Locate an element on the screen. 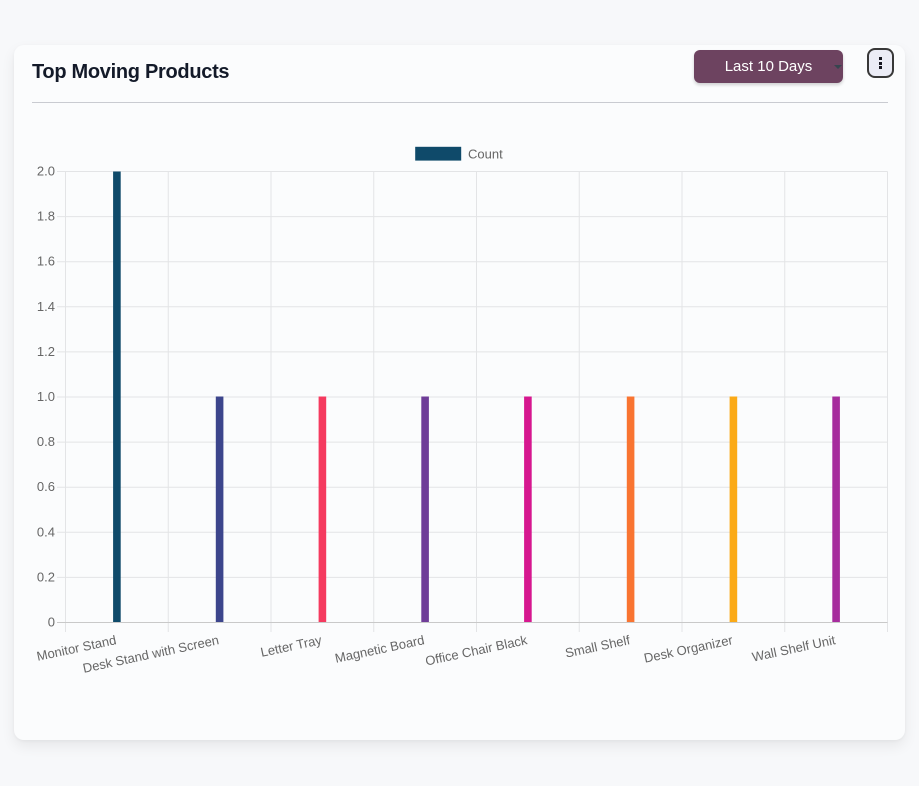 The height and width of the screenshot is (786, 919). svg-text: 1.0 is located at coordinates (46, 396).